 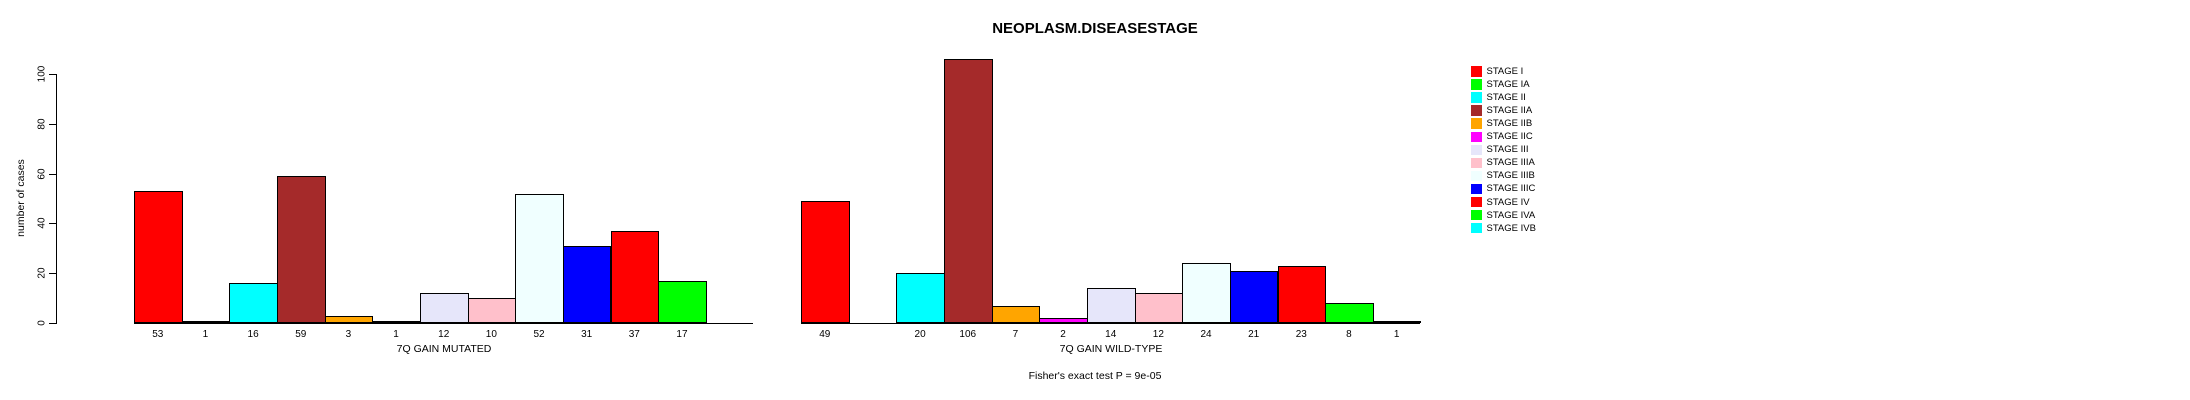 I want to click on legend-item: STAGE IIA, so click(x=1501, y=110).